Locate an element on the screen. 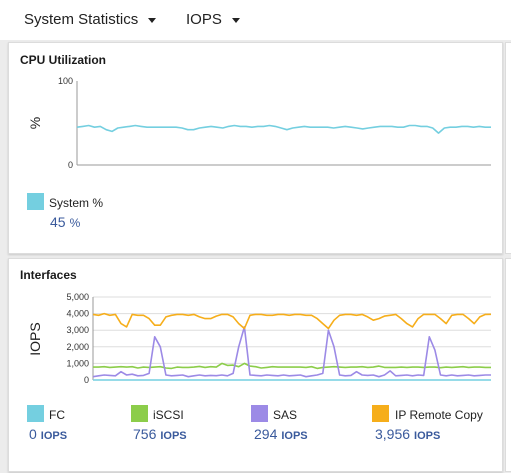 The width and height of the screenshot is (511, 473). toolbar: System Statistics IOPS is located at coordinates (255, 20).